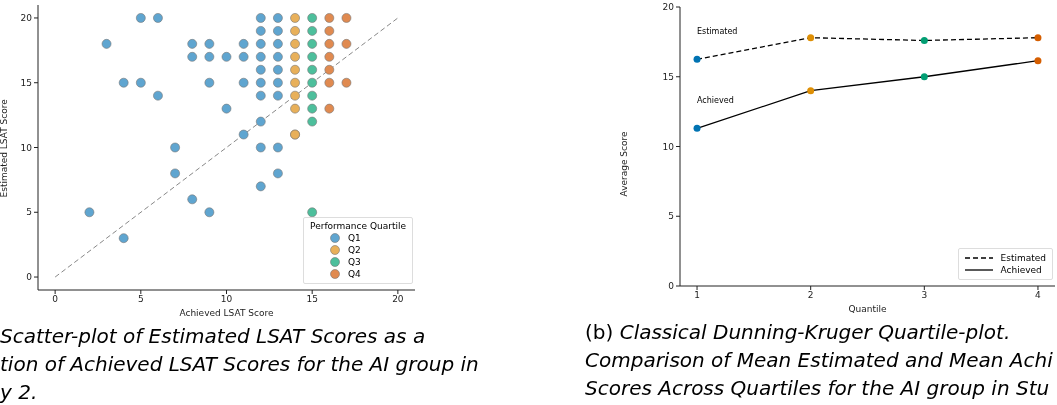 The height and width of the screenshot is (405, 1057). I want to click on x-tick-label: 4, so click(1038, 295).